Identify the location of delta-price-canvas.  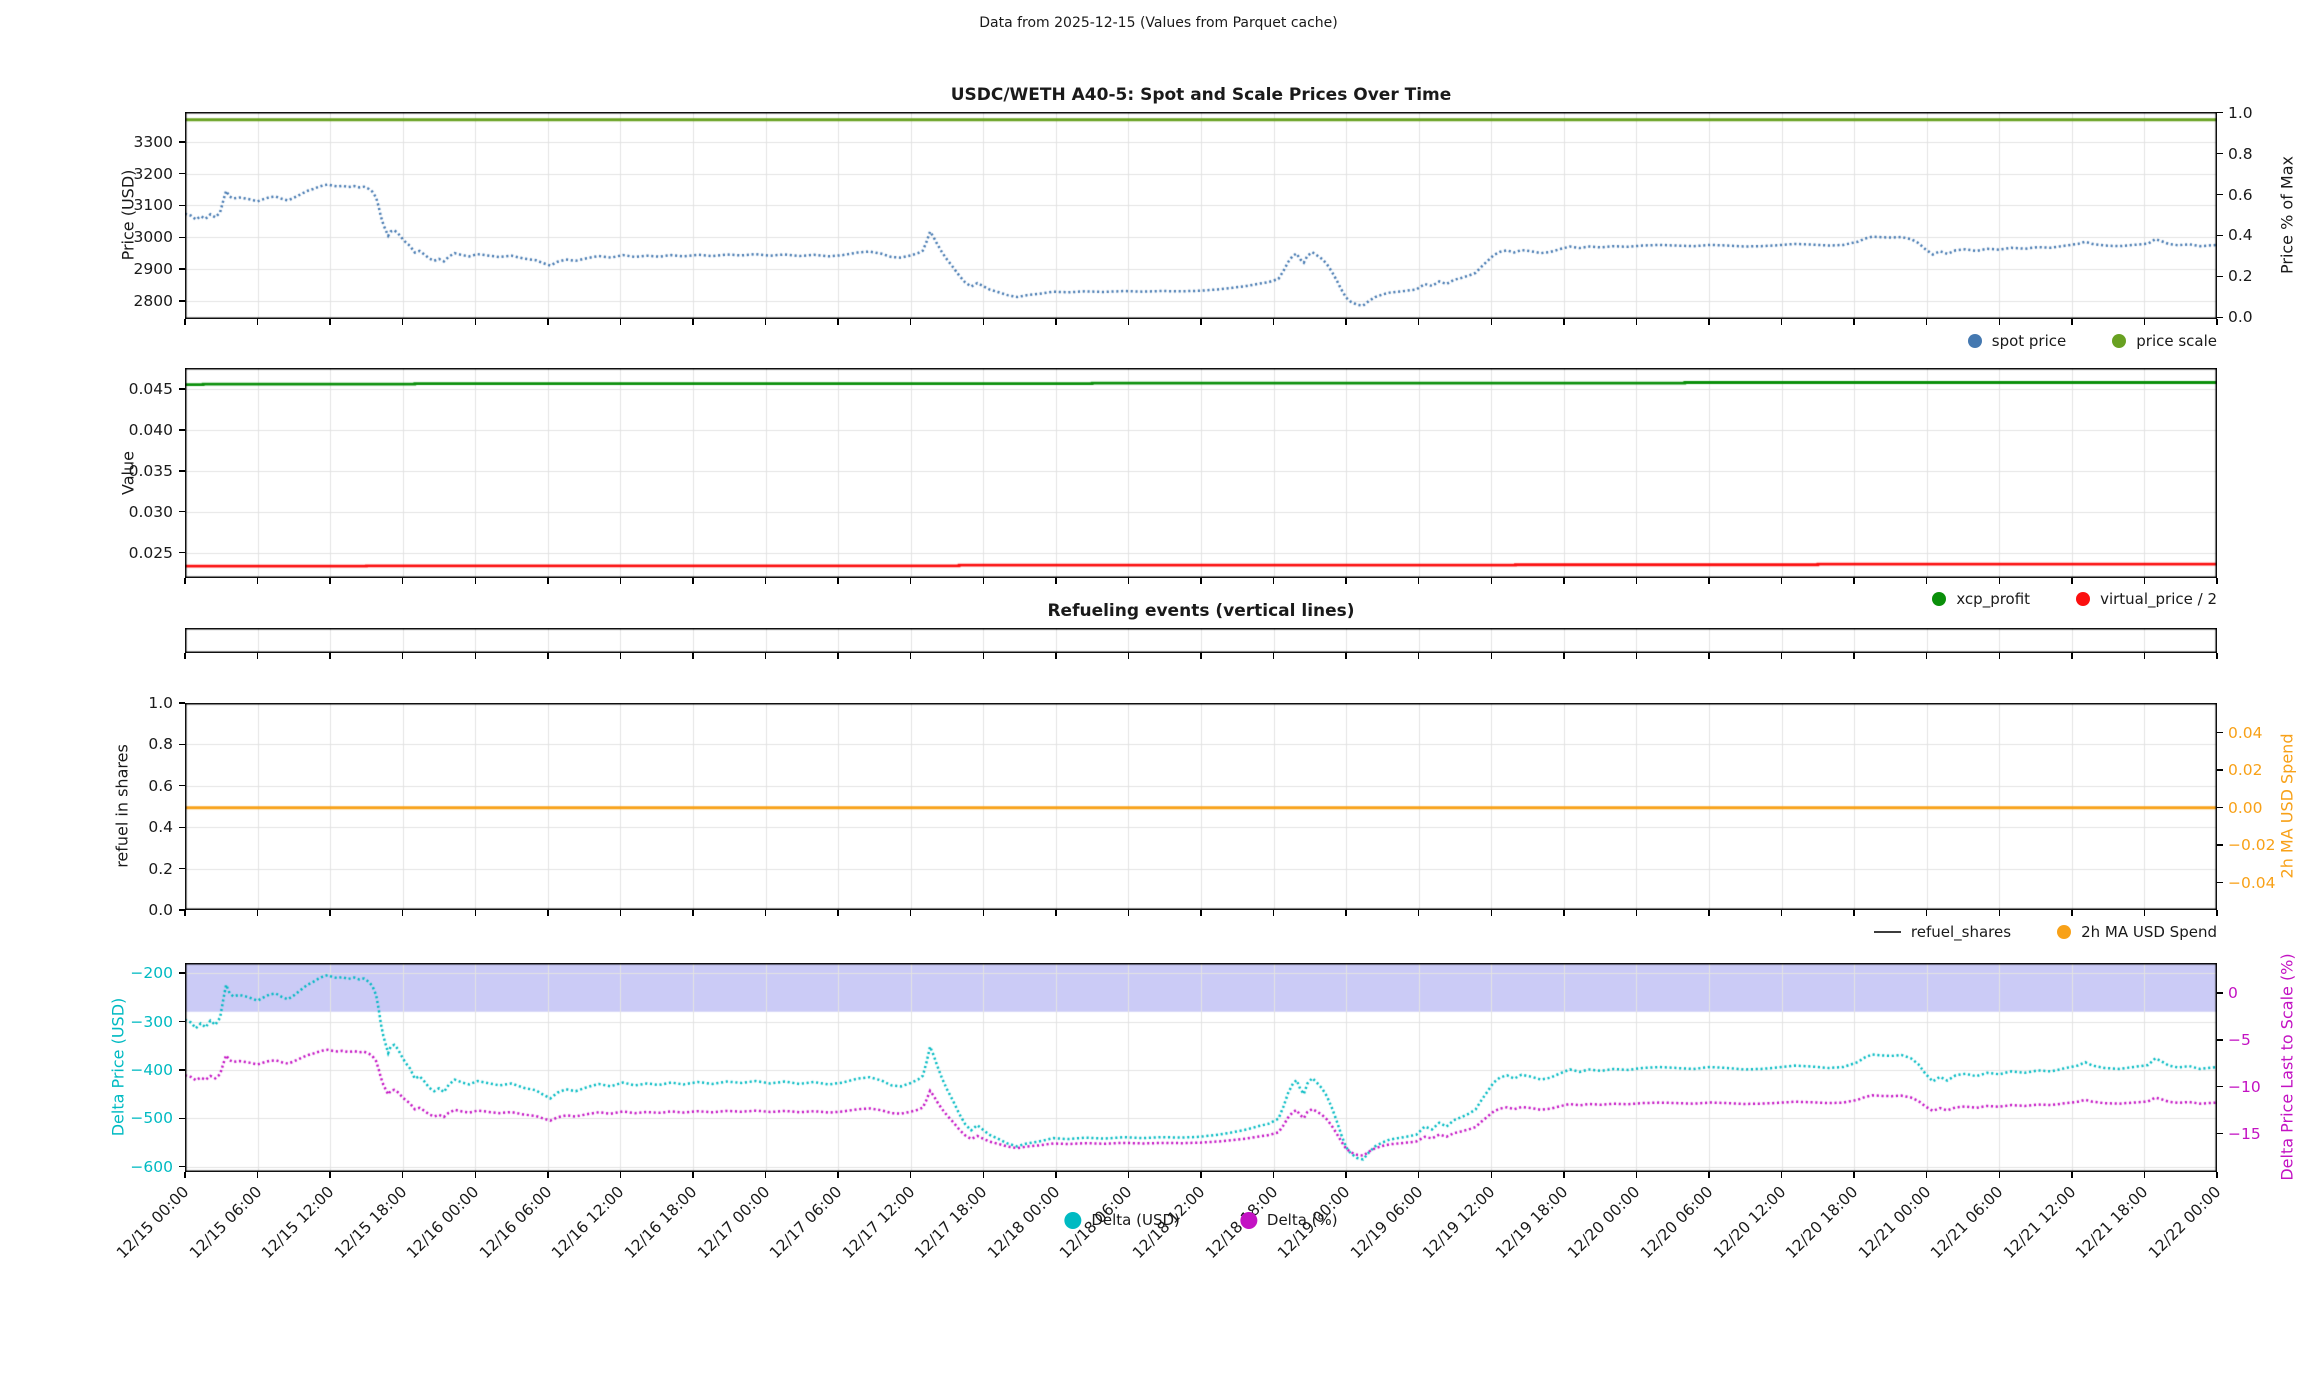
(1201, 1067).